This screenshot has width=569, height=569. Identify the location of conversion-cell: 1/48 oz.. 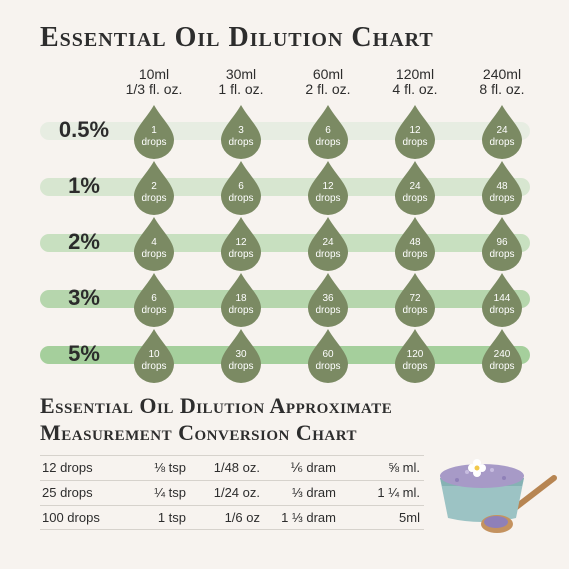
(236, 467).